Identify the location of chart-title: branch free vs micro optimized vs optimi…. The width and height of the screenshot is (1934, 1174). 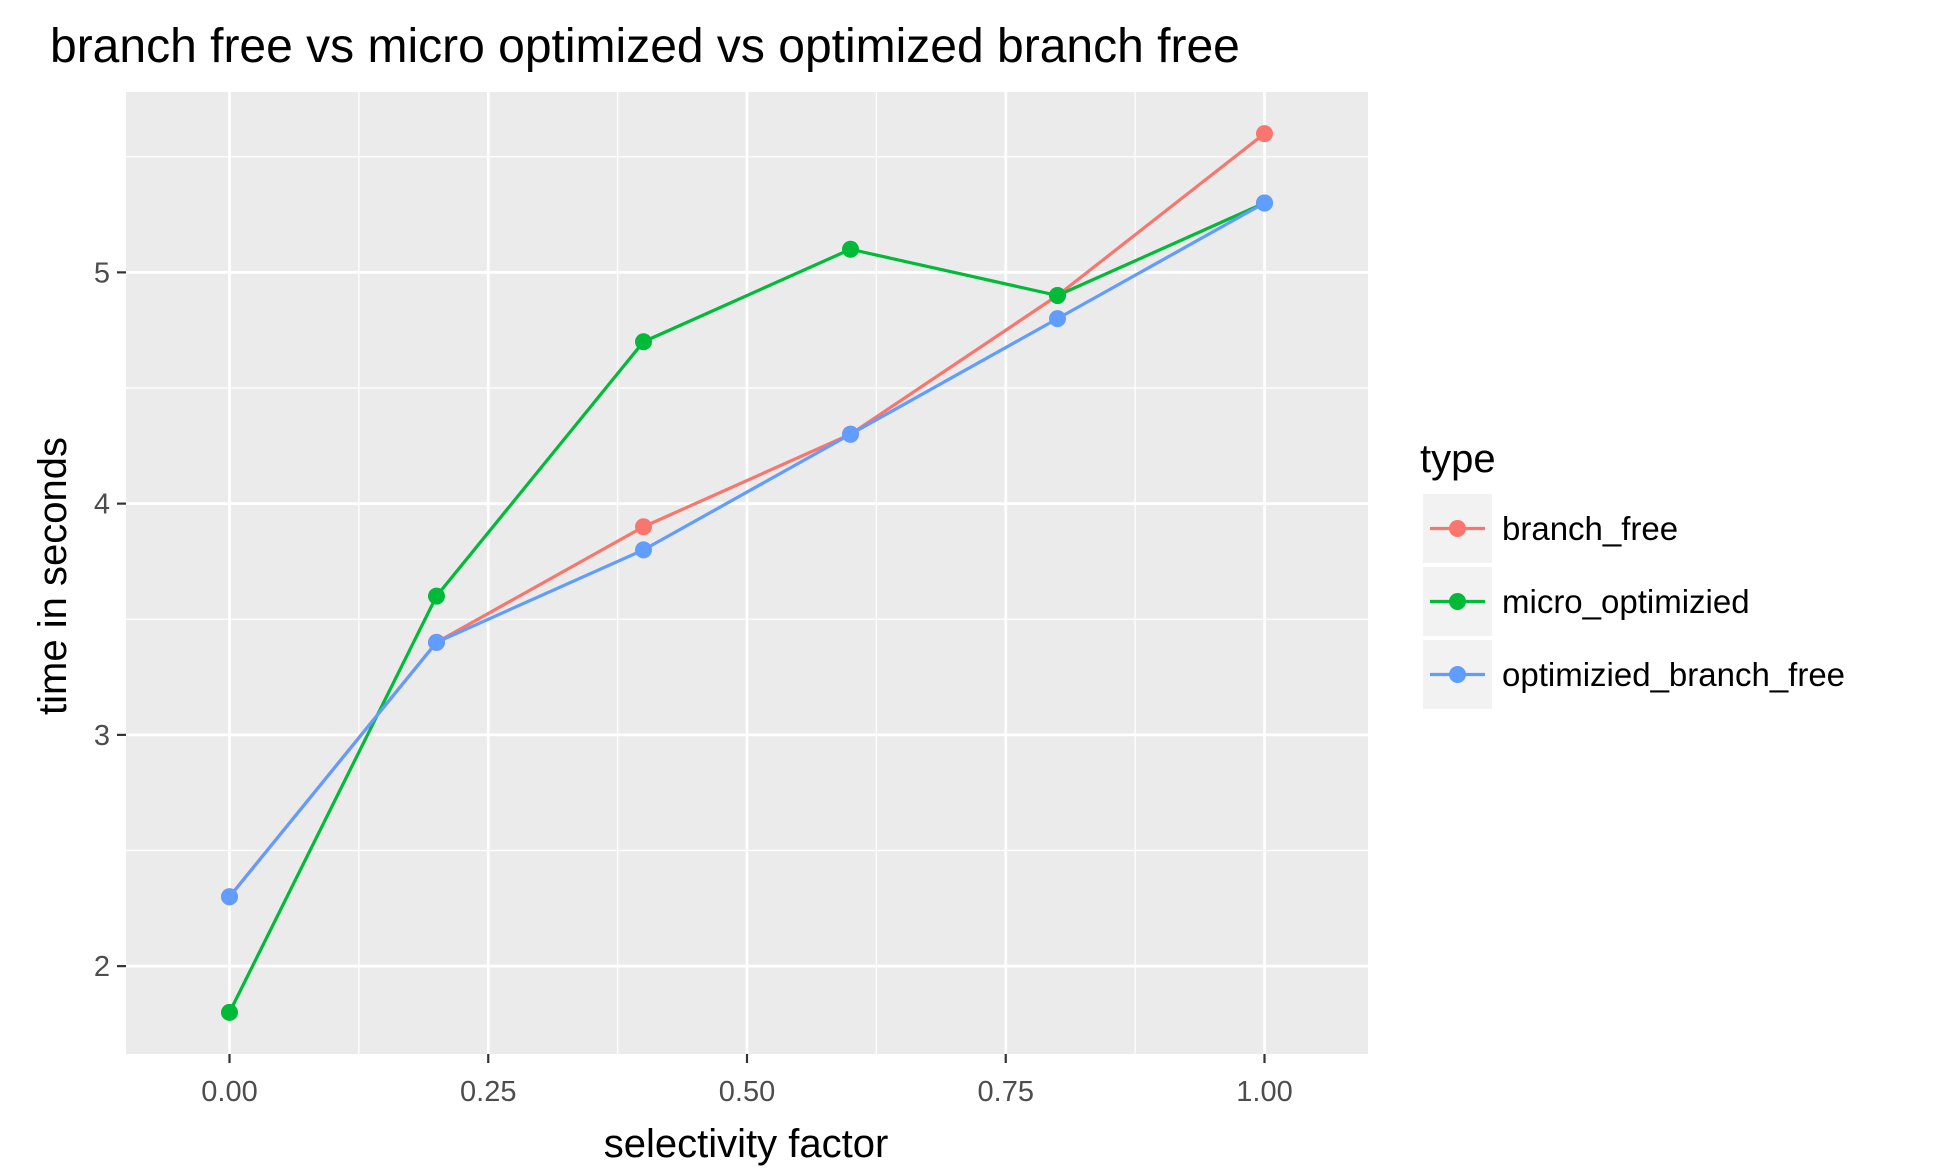
(645, 46).